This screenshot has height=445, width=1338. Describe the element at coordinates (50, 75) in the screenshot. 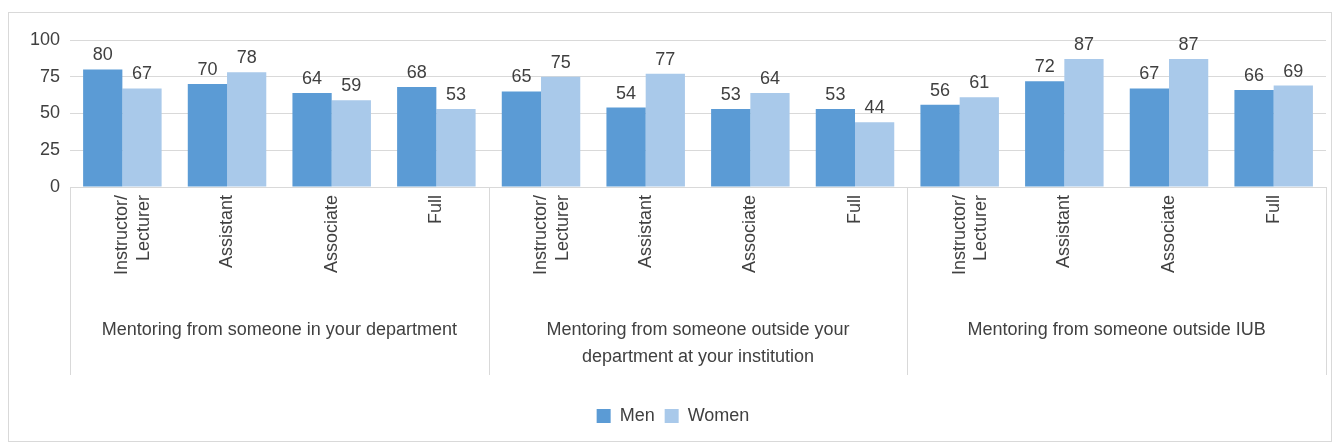

I see `y-tick-label: 75` at that location.